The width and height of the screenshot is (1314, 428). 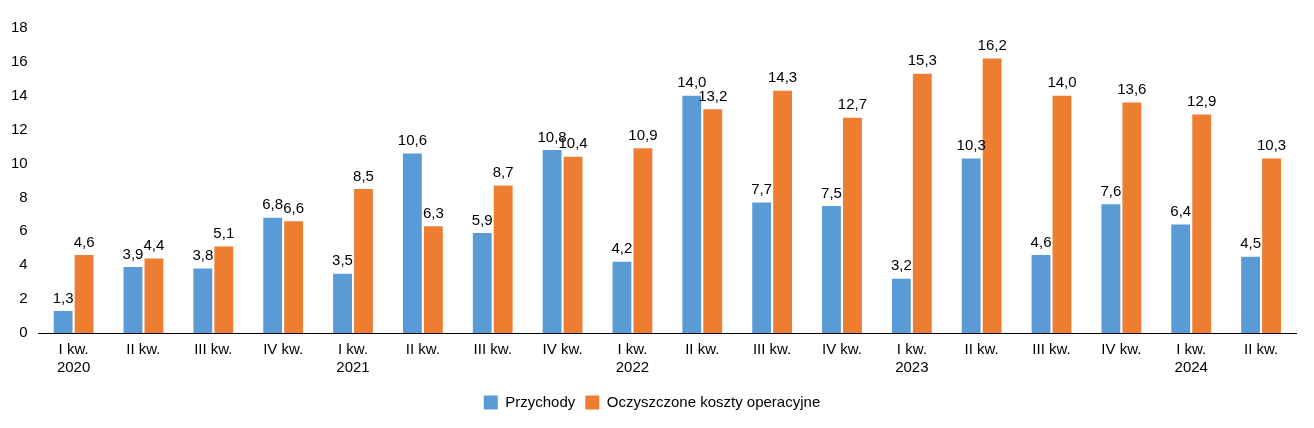 I want to click on legend-label: Przychody, so click(x=540, y=401).